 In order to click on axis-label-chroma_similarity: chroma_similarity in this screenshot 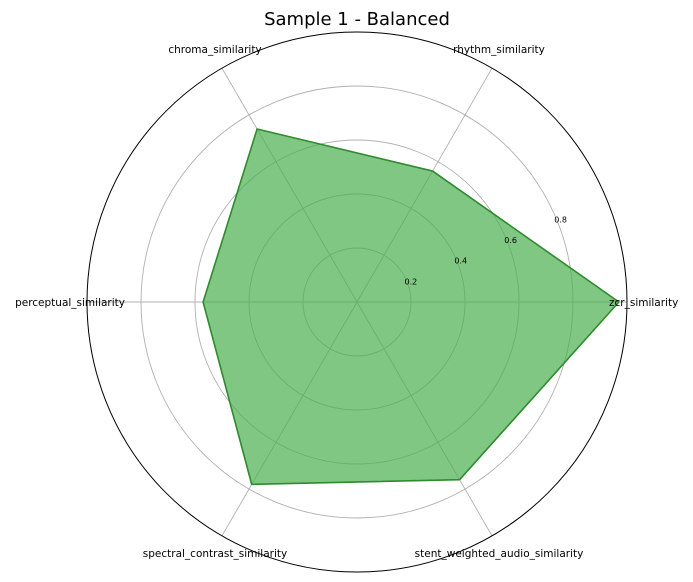, I will do `click(214, 50)`.